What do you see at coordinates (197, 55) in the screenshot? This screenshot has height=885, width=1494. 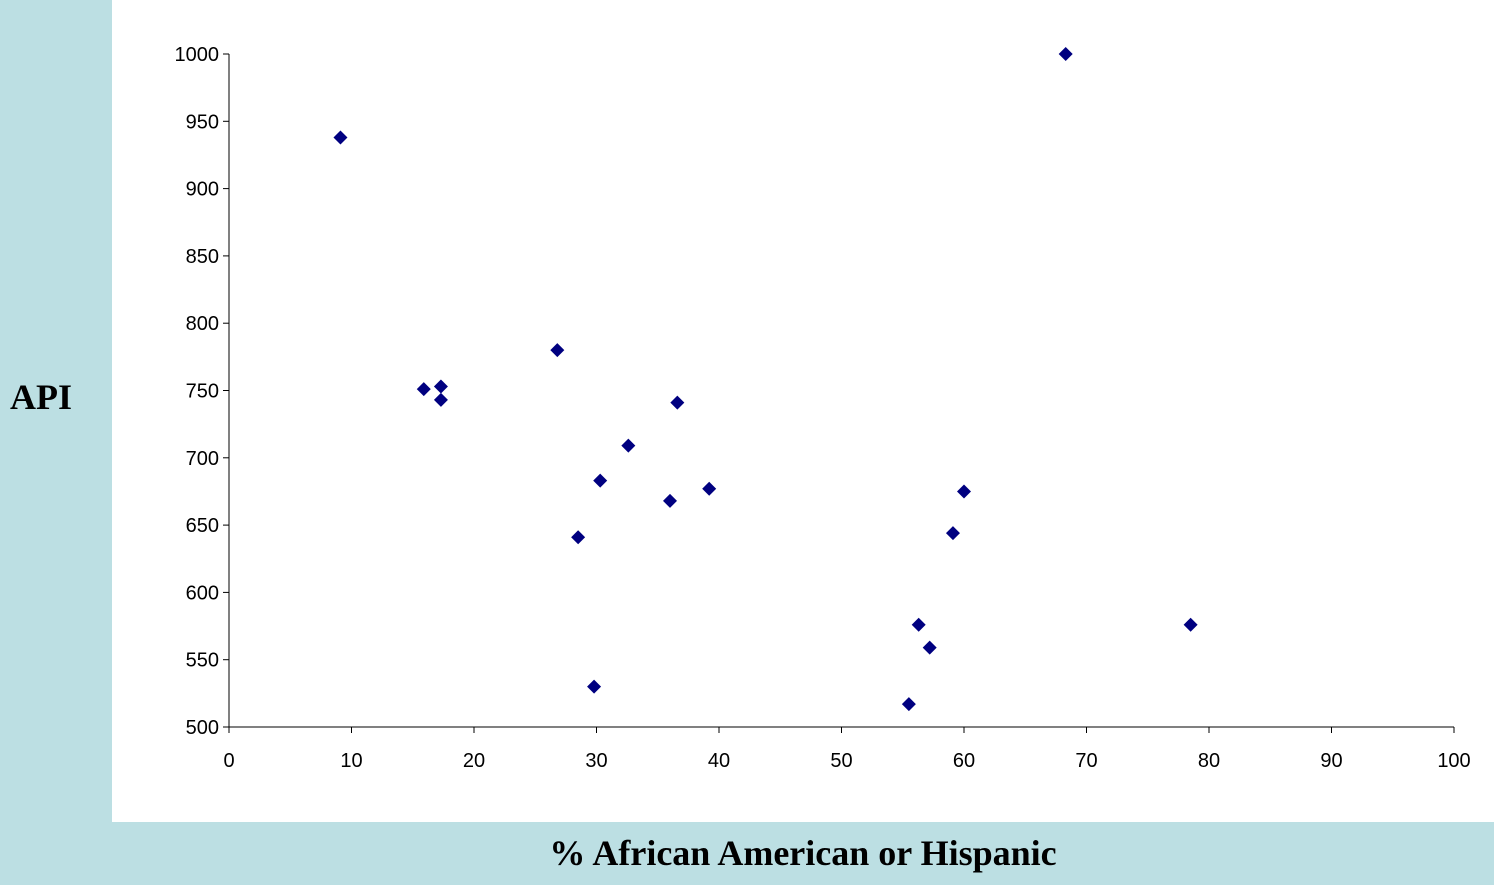 I see `y-tick-label: 1000` at bounding box center [197, 55].